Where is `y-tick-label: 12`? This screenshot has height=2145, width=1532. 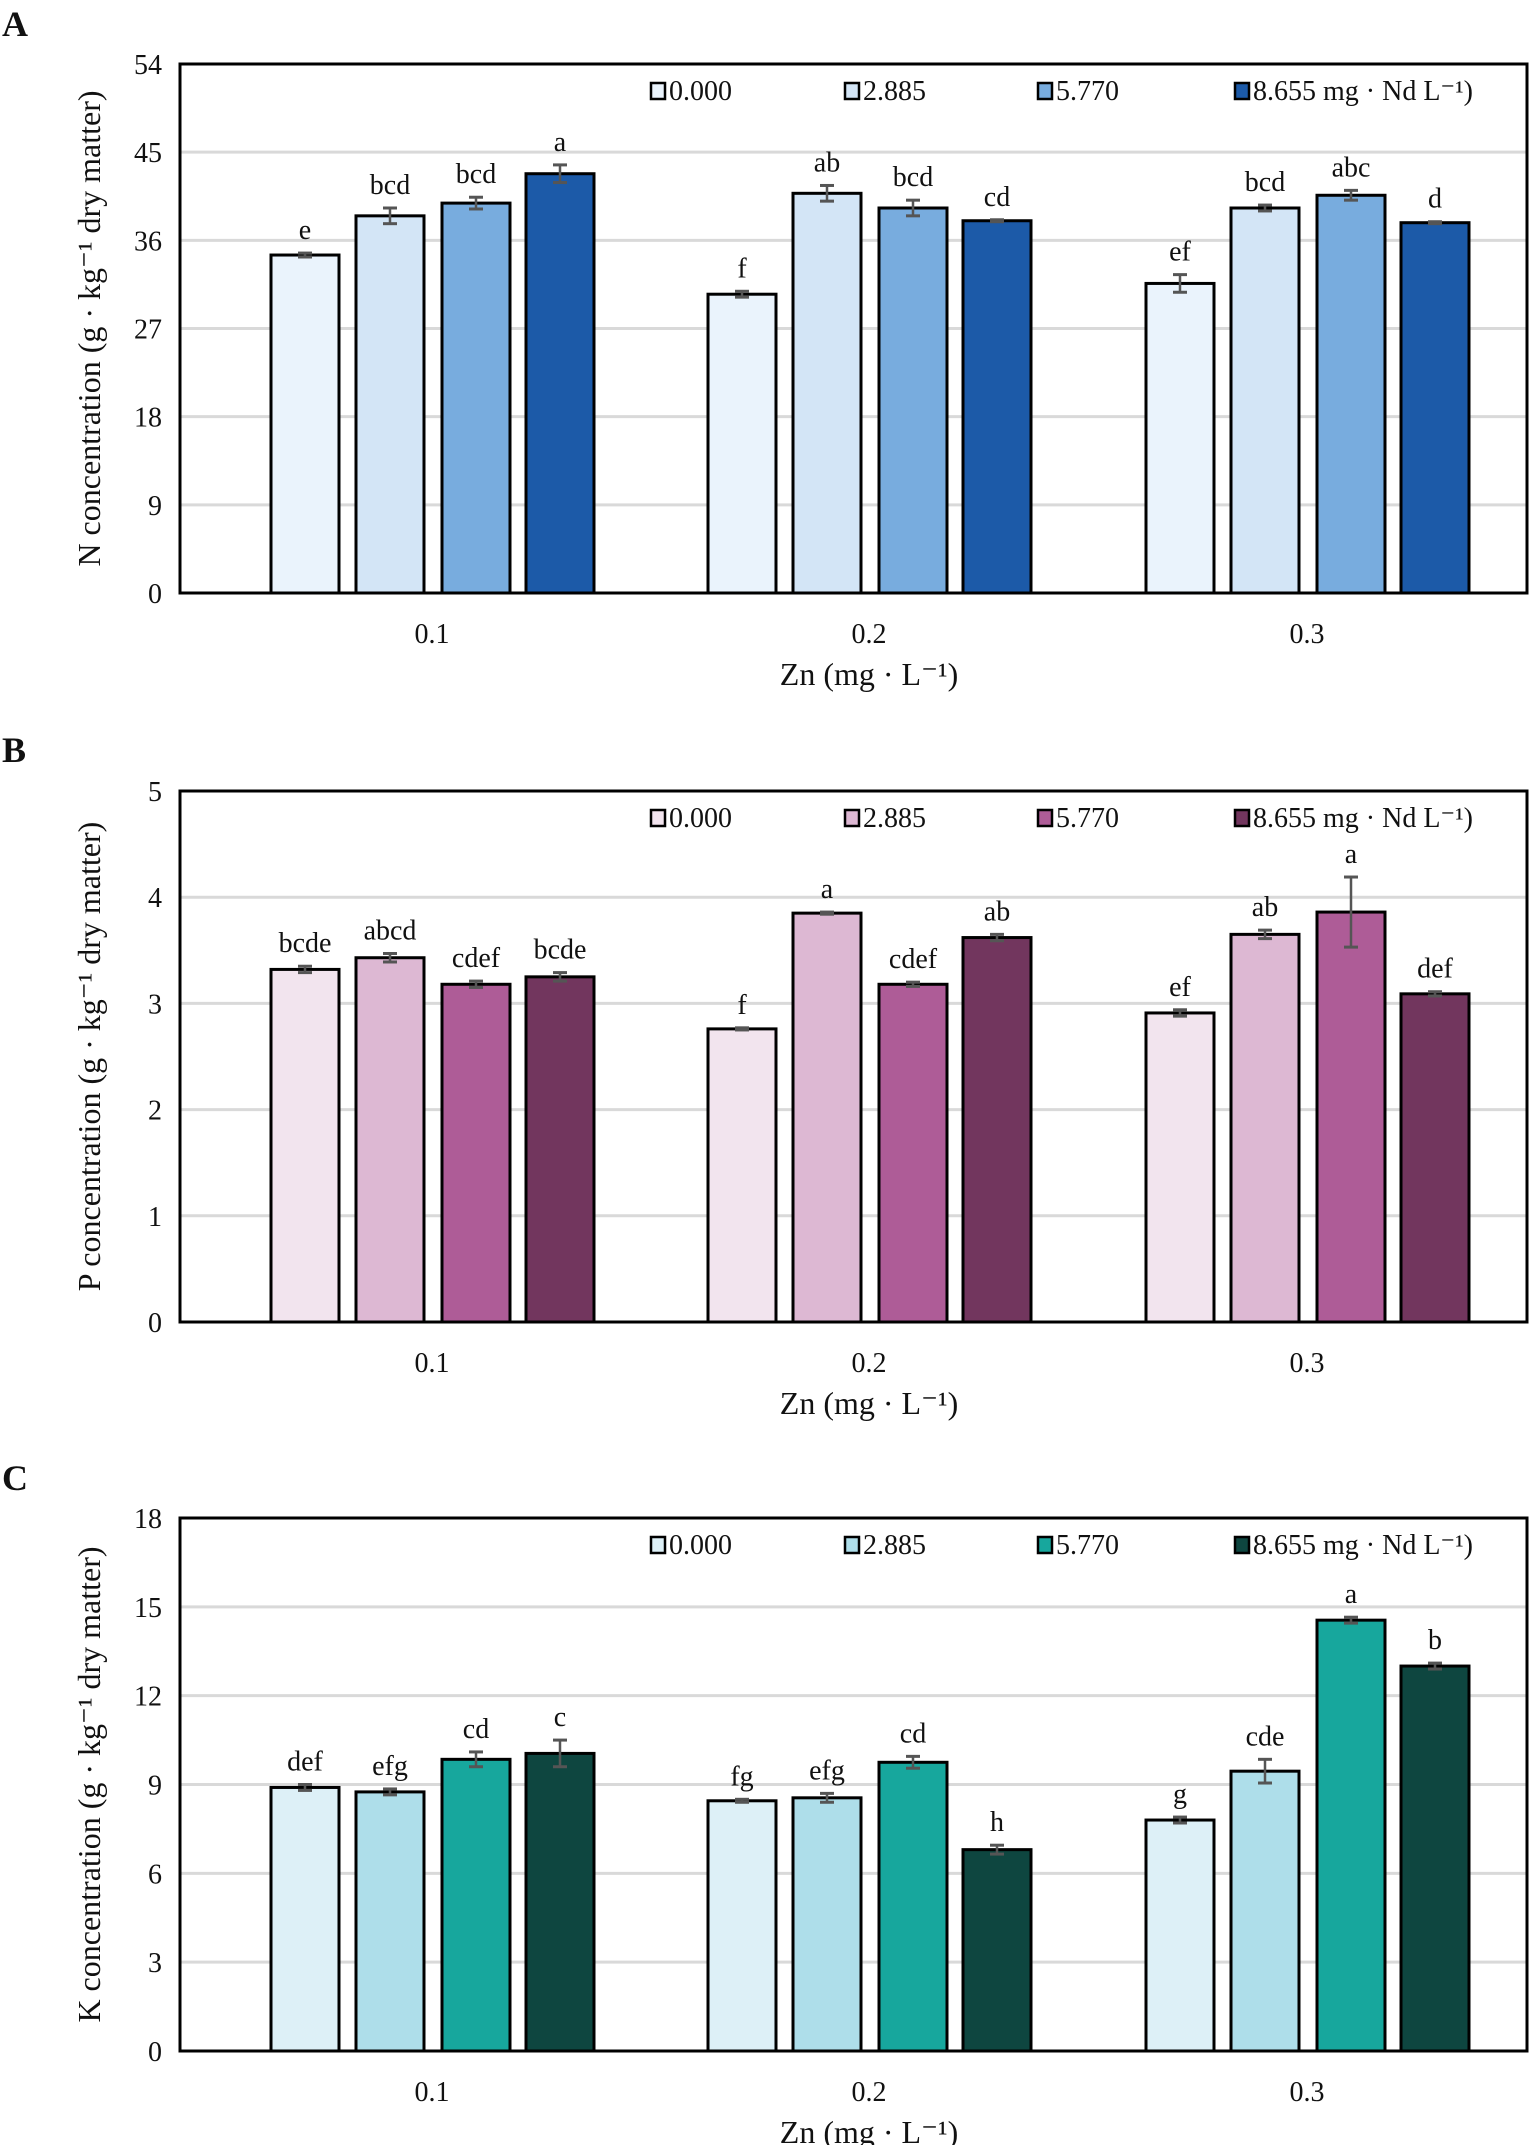 y-tick-label: 12 is located at coordinates (148, 1697).